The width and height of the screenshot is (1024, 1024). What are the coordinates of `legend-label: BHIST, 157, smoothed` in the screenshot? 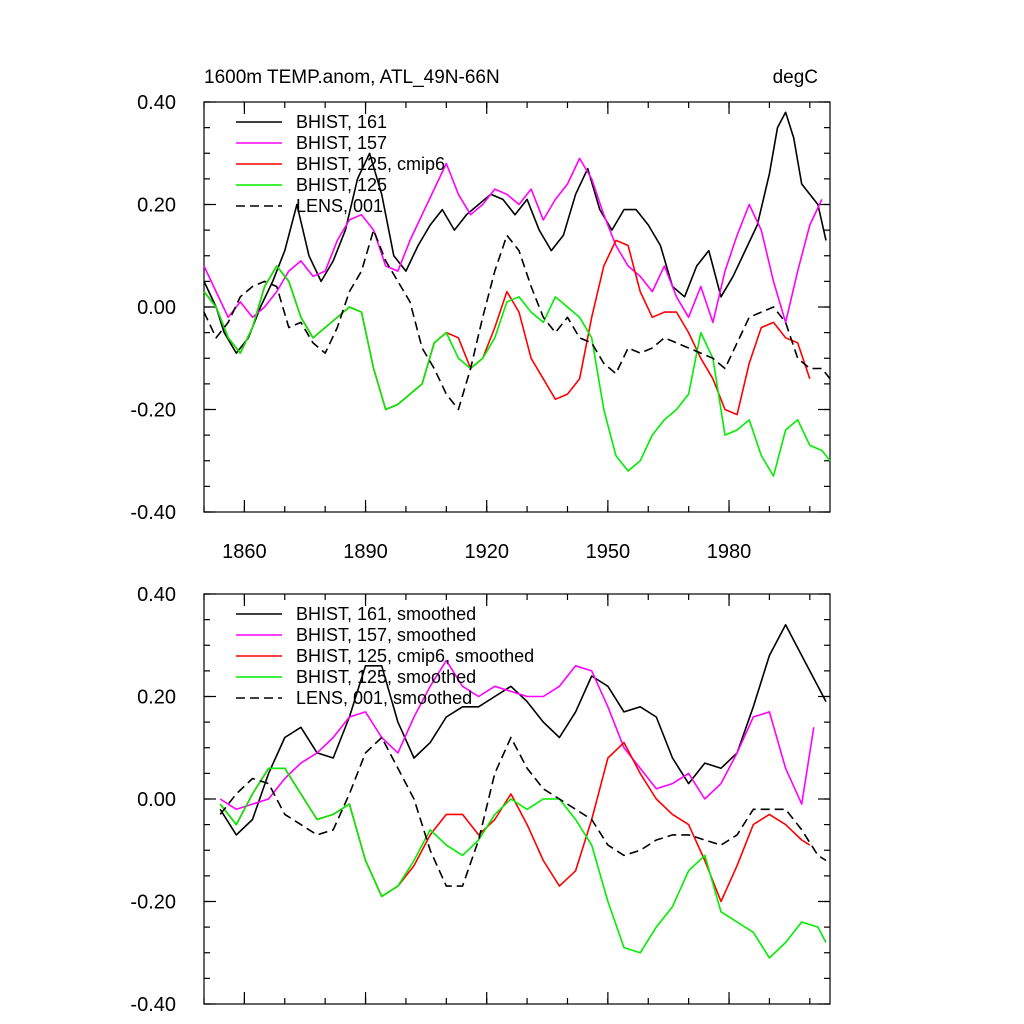 It's located at (386, 635).